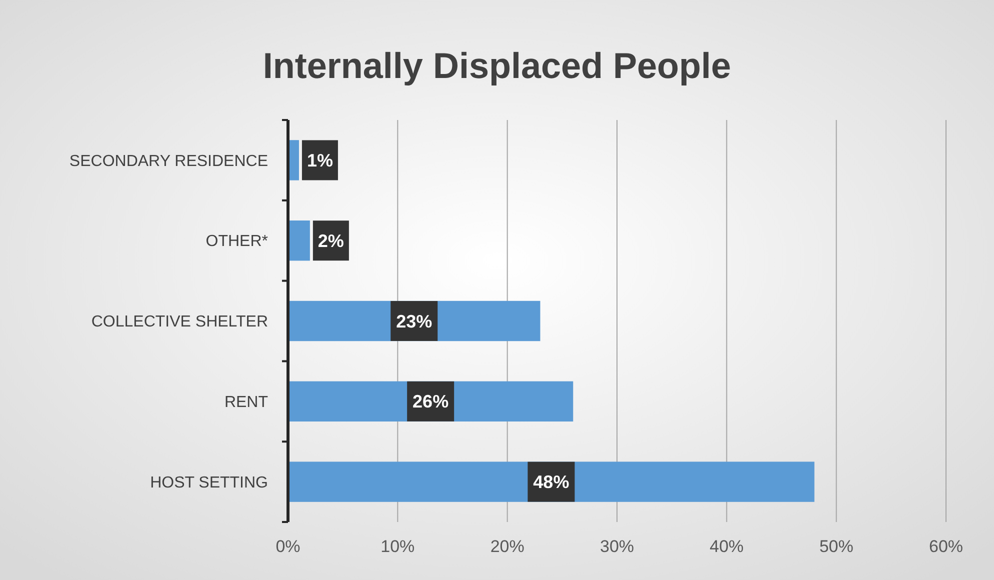  I want to click on data-label: 48%, so click(551, 482).